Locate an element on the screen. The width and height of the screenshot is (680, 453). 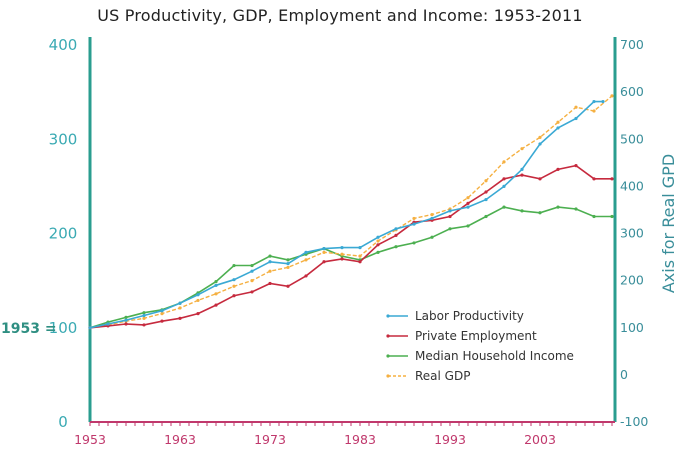
right-tick-label: 600 is located at coordinates (632, 91).